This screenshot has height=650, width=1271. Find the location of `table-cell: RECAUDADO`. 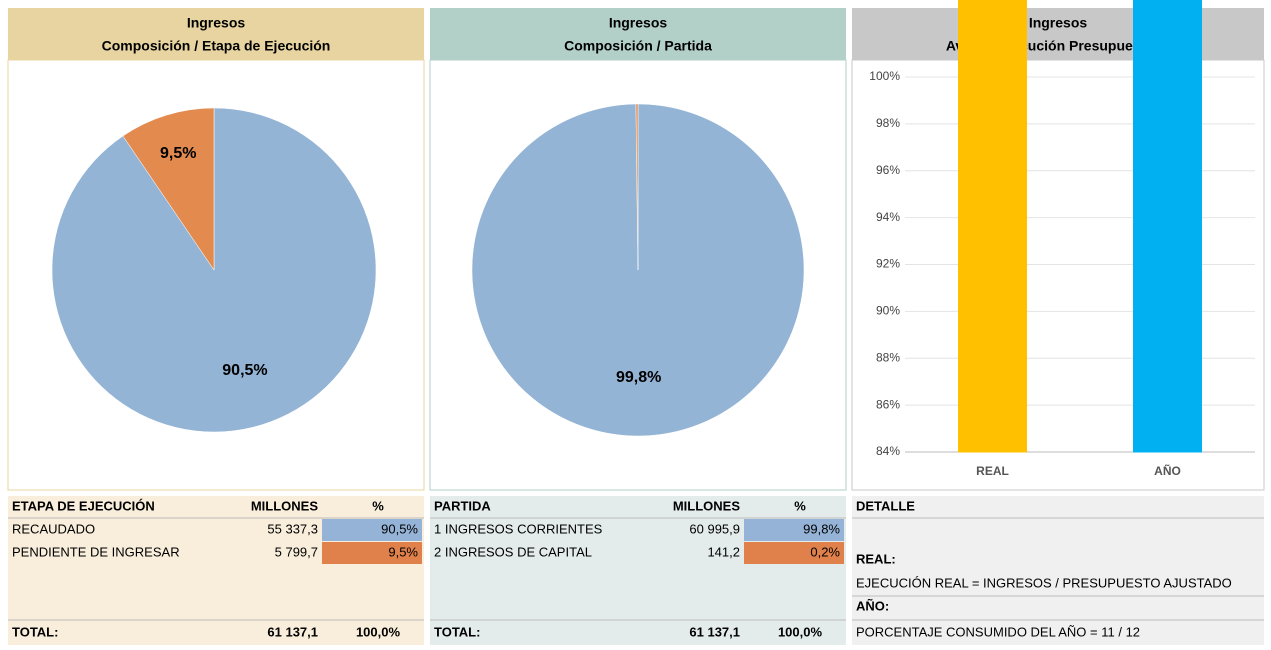

table-cell: RECAUDADO is located at coordinates (53, 528).